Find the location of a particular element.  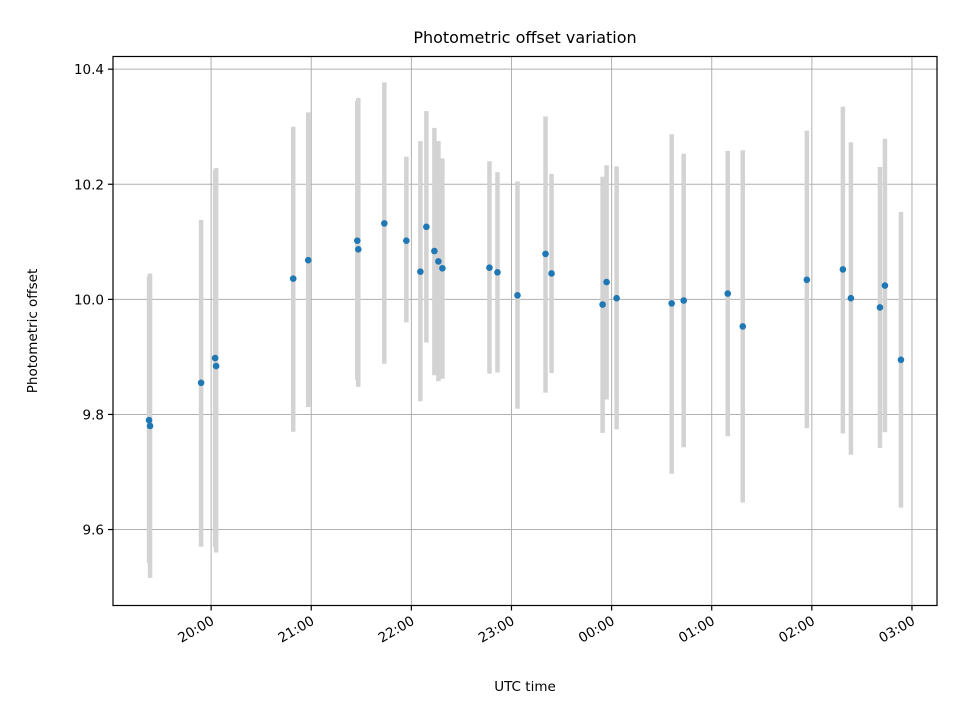

y-axis-label: Photometric offset is located at coordinates (33, 331).